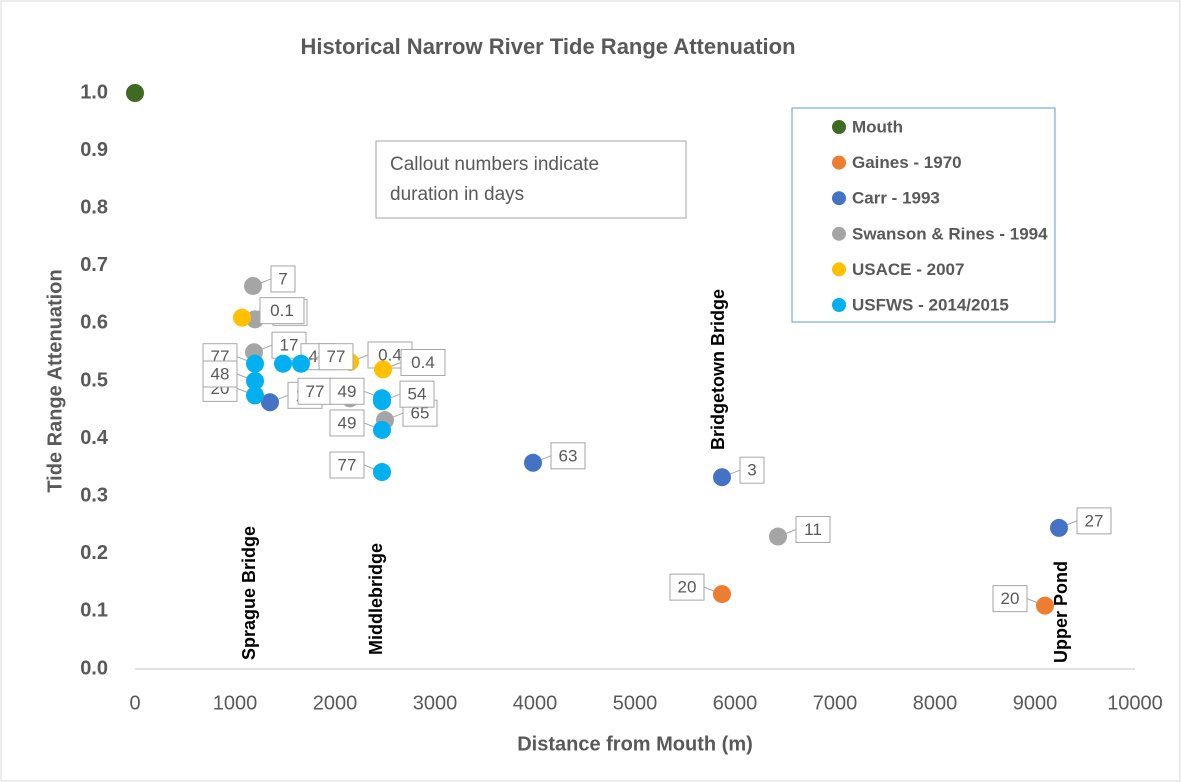  I want to click on callout-label: 48, so click(220, 373).